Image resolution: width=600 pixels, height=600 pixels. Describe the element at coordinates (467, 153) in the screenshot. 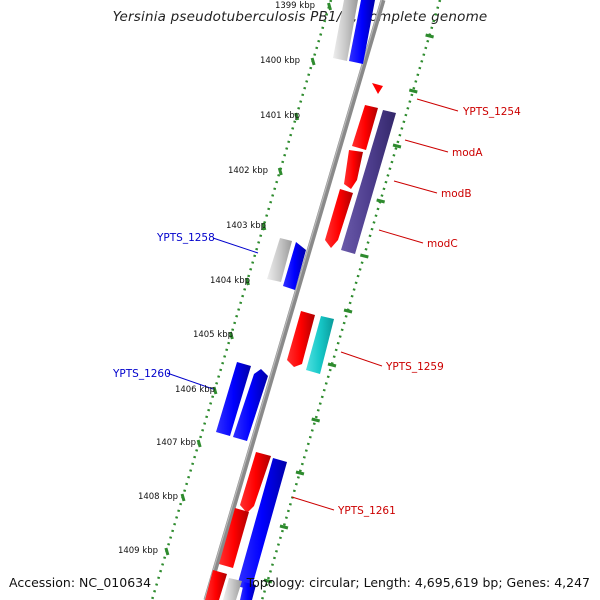

I see `label-moda: modA` at that location.